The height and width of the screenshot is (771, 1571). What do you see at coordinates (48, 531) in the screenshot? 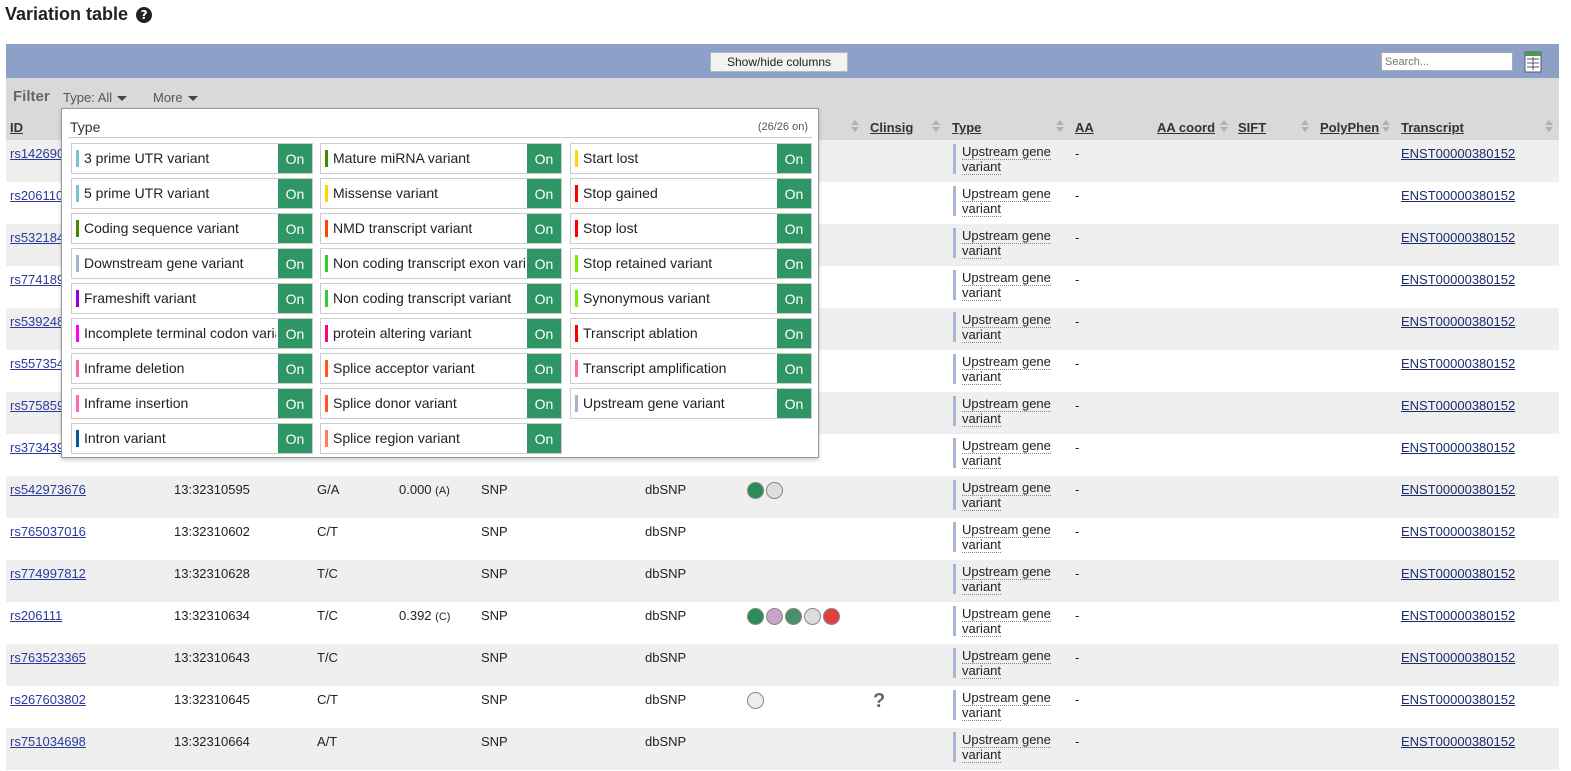
I see `variant-id-link: rs765037016` at bounding box center [48, 531].